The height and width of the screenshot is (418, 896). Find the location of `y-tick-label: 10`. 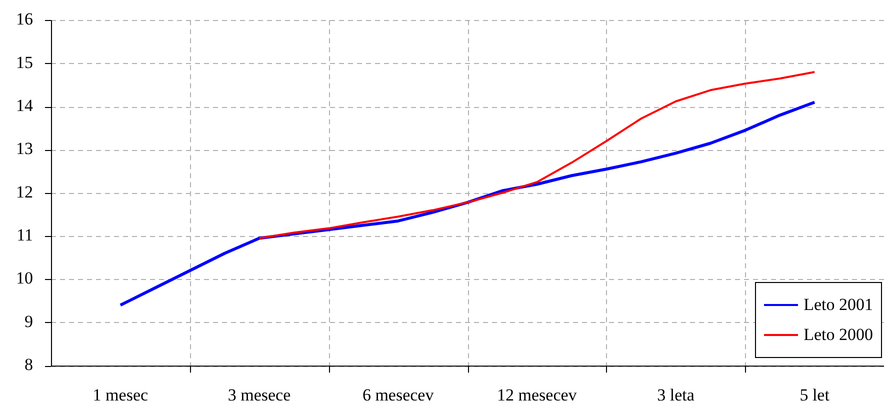

y-tick-label: 10 is located at coordinates (24, 278).